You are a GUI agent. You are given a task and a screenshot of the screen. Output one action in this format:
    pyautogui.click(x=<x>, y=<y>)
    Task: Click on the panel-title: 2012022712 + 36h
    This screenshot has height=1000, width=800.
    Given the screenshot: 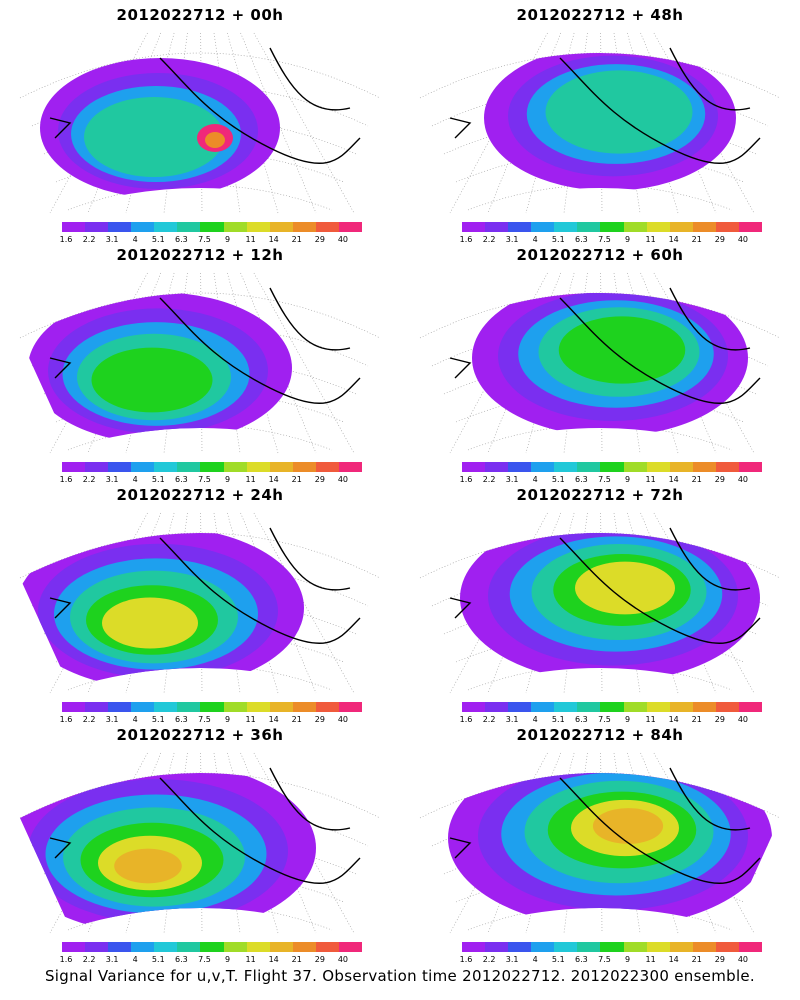 What is the action you would take?
    pyautogui.click(x=200, y=735)
    